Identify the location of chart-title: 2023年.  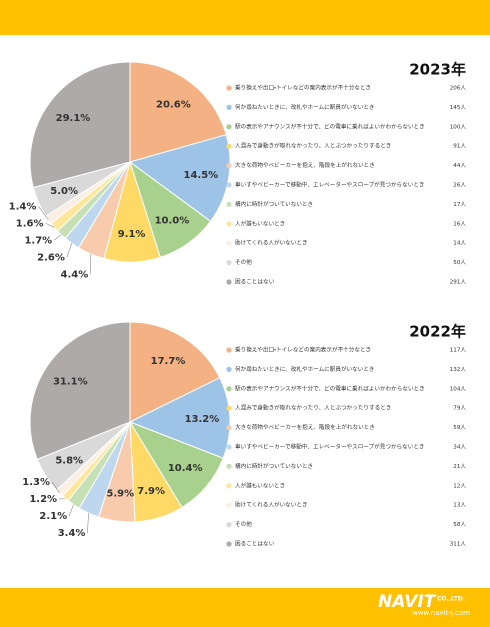
(437, 70).